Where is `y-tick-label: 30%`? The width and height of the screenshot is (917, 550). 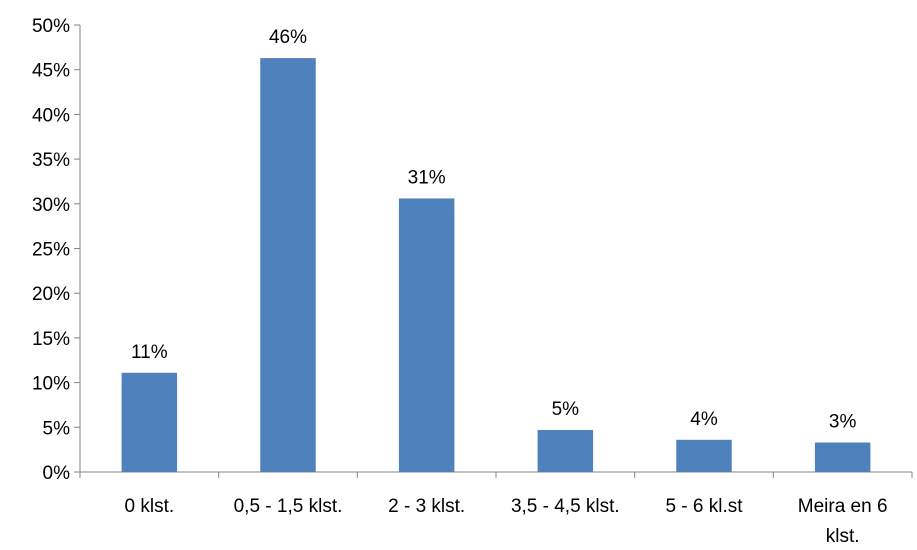 y-tick-label: 30% is located at coordinates (51, 205).